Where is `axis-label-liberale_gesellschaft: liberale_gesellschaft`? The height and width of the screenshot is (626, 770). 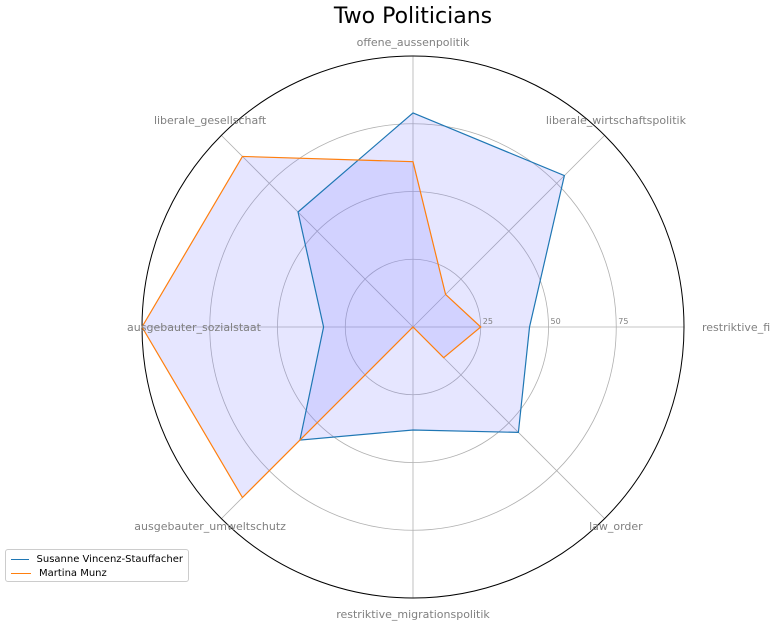
axis-label-liberale_gesellschaft: liberale_gesellschaft is located at coordinates (210, 120).